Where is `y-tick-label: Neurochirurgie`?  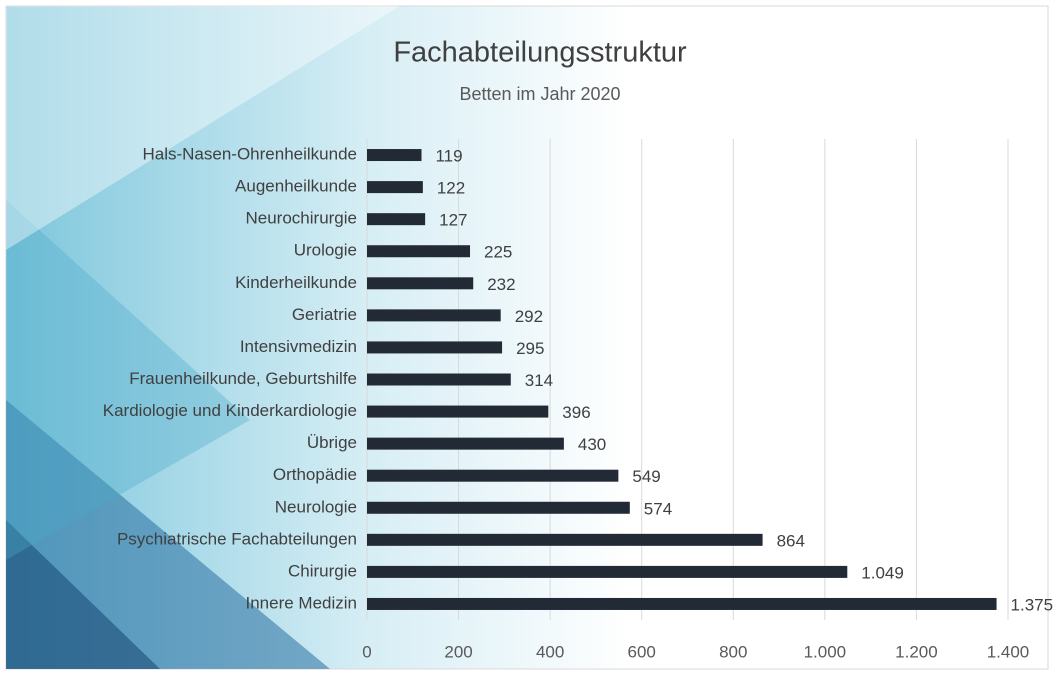 y-tick-label: Neurochirurgie is located at coordinates (302, 218).